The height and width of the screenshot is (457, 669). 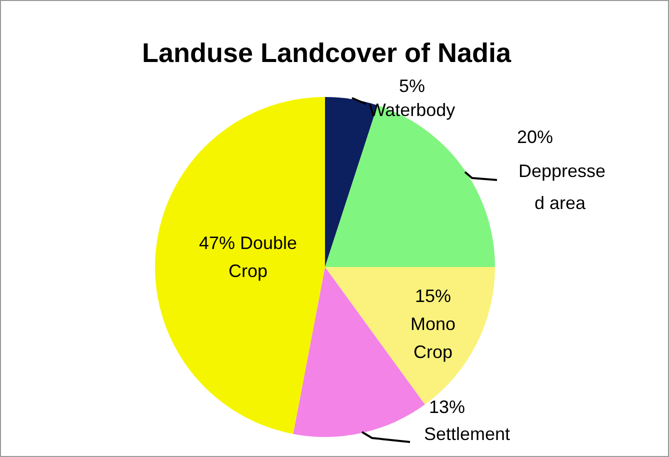 What do you see at coordinates (447, 407) in the screenshot?
I see `data-label: 13%` at bounding box center [447, 407].